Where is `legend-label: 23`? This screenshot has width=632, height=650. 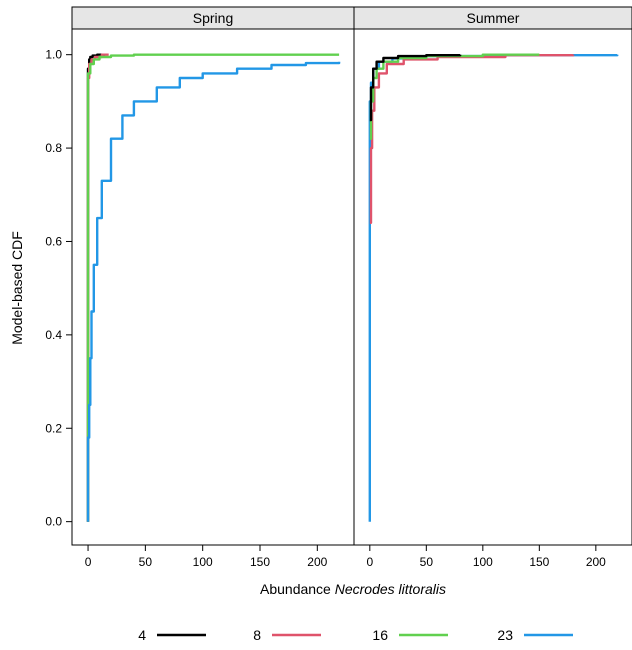
legend-label: 23 is located at coordinates (505, 635).